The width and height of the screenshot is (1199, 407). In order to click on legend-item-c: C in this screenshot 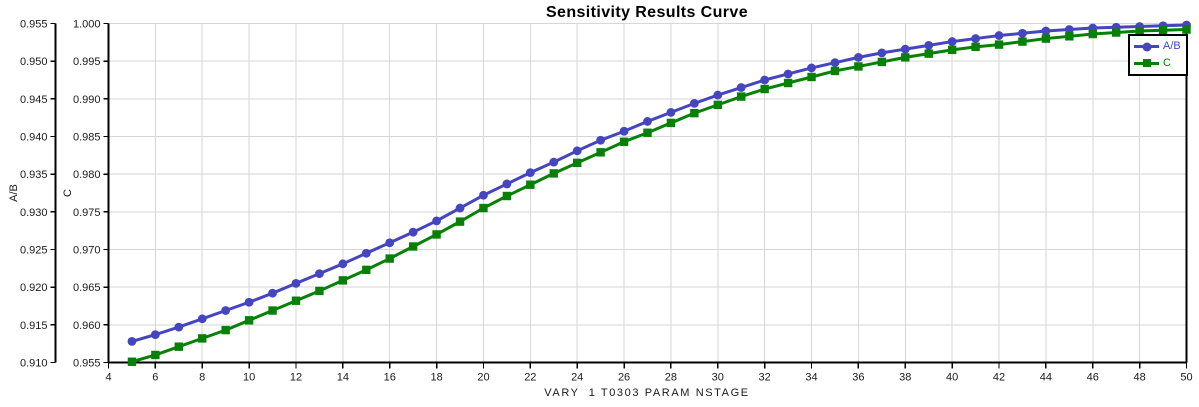, I will do `click(1160, 63)`.